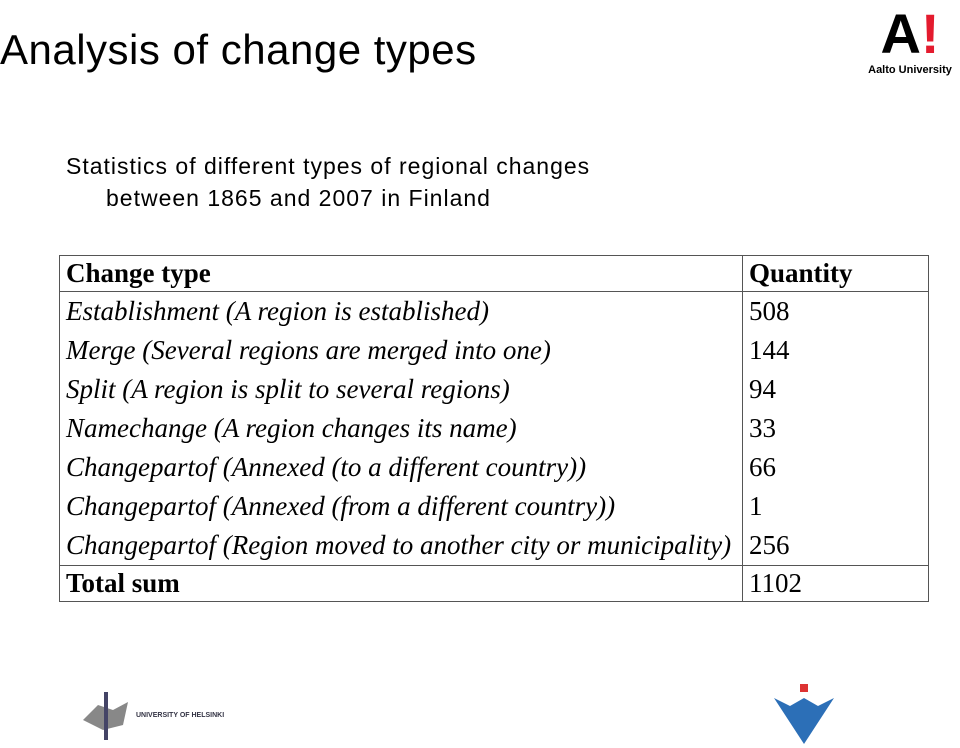 The width and height of the screenshot is (960, 748). What do you see at coordinates (298, 198) in the screenshot?
I see `subtitle-line: between 1865 and 2007 in Finland` at bounding box center [298, 198].